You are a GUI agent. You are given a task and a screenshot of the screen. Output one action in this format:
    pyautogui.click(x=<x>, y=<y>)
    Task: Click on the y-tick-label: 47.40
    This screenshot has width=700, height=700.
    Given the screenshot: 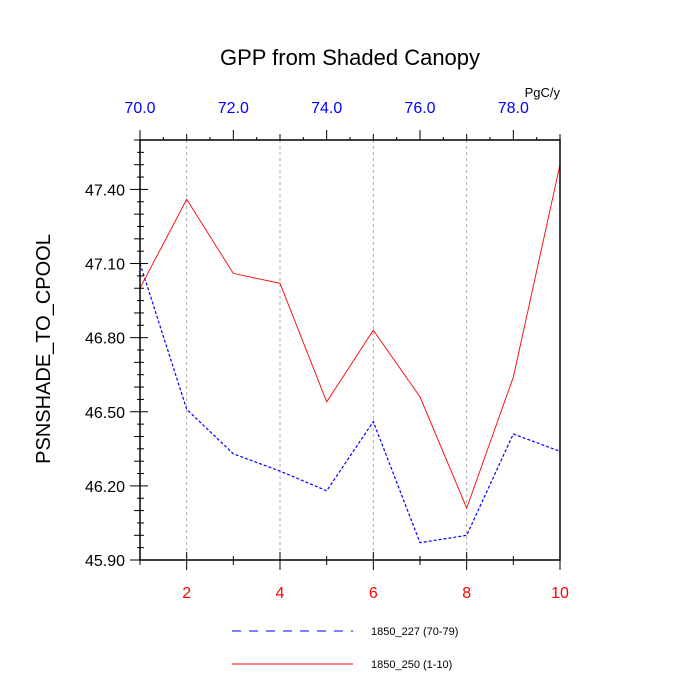 What is the action you would take?
    pyautogui.click(x=105, y=190)
    